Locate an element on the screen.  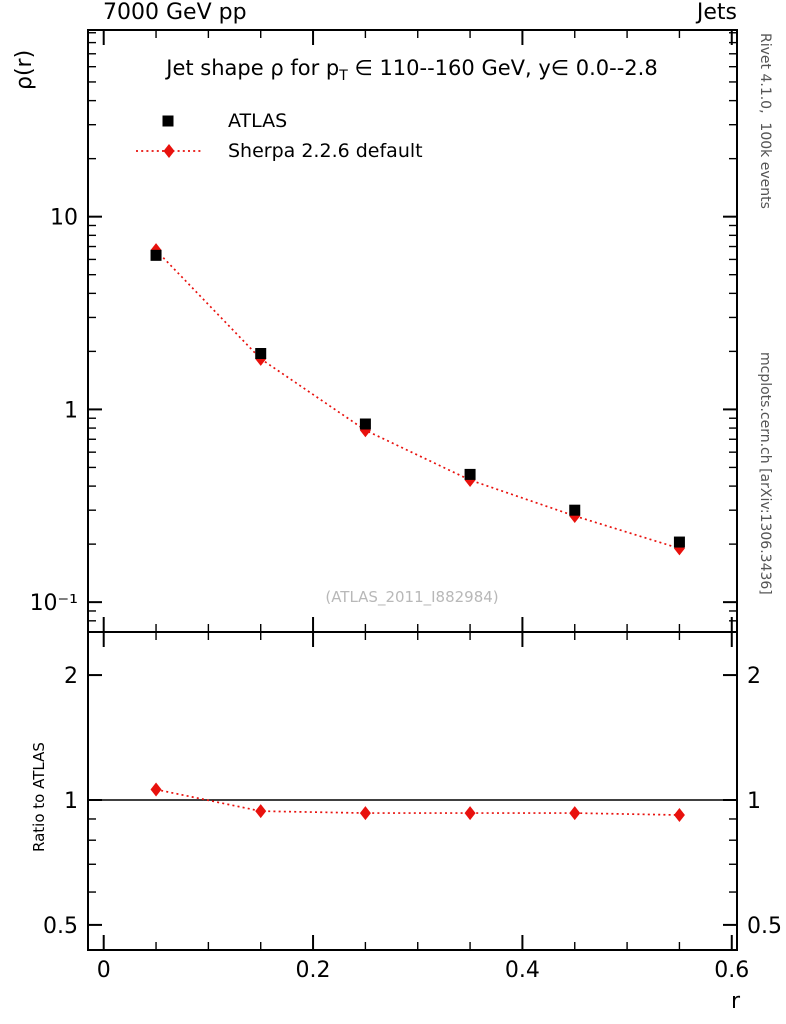
svg-text: 0.4 is located at coordinates (522, 970).